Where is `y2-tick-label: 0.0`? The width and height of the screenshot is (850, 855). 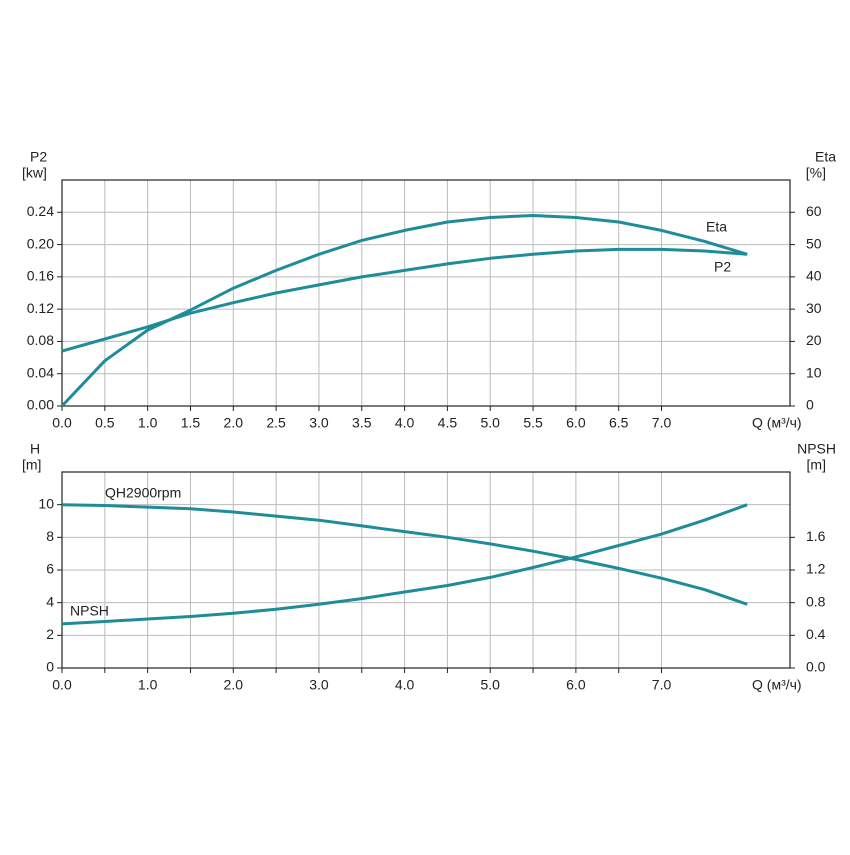
y2-tick-label: 0.0 is located at coordinates (816, 667).